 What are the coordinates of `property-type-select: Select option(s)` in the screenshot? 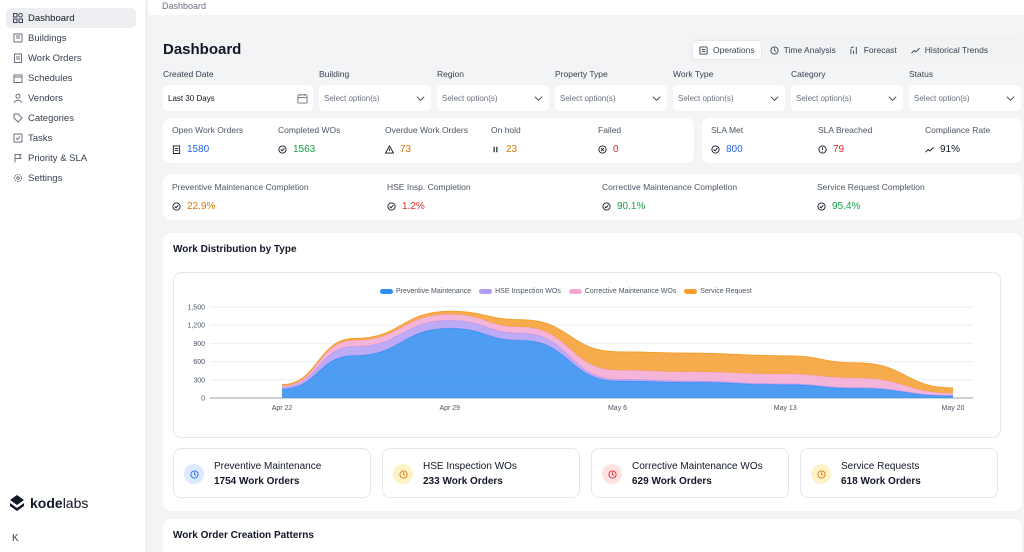 It's located at (611, 98).